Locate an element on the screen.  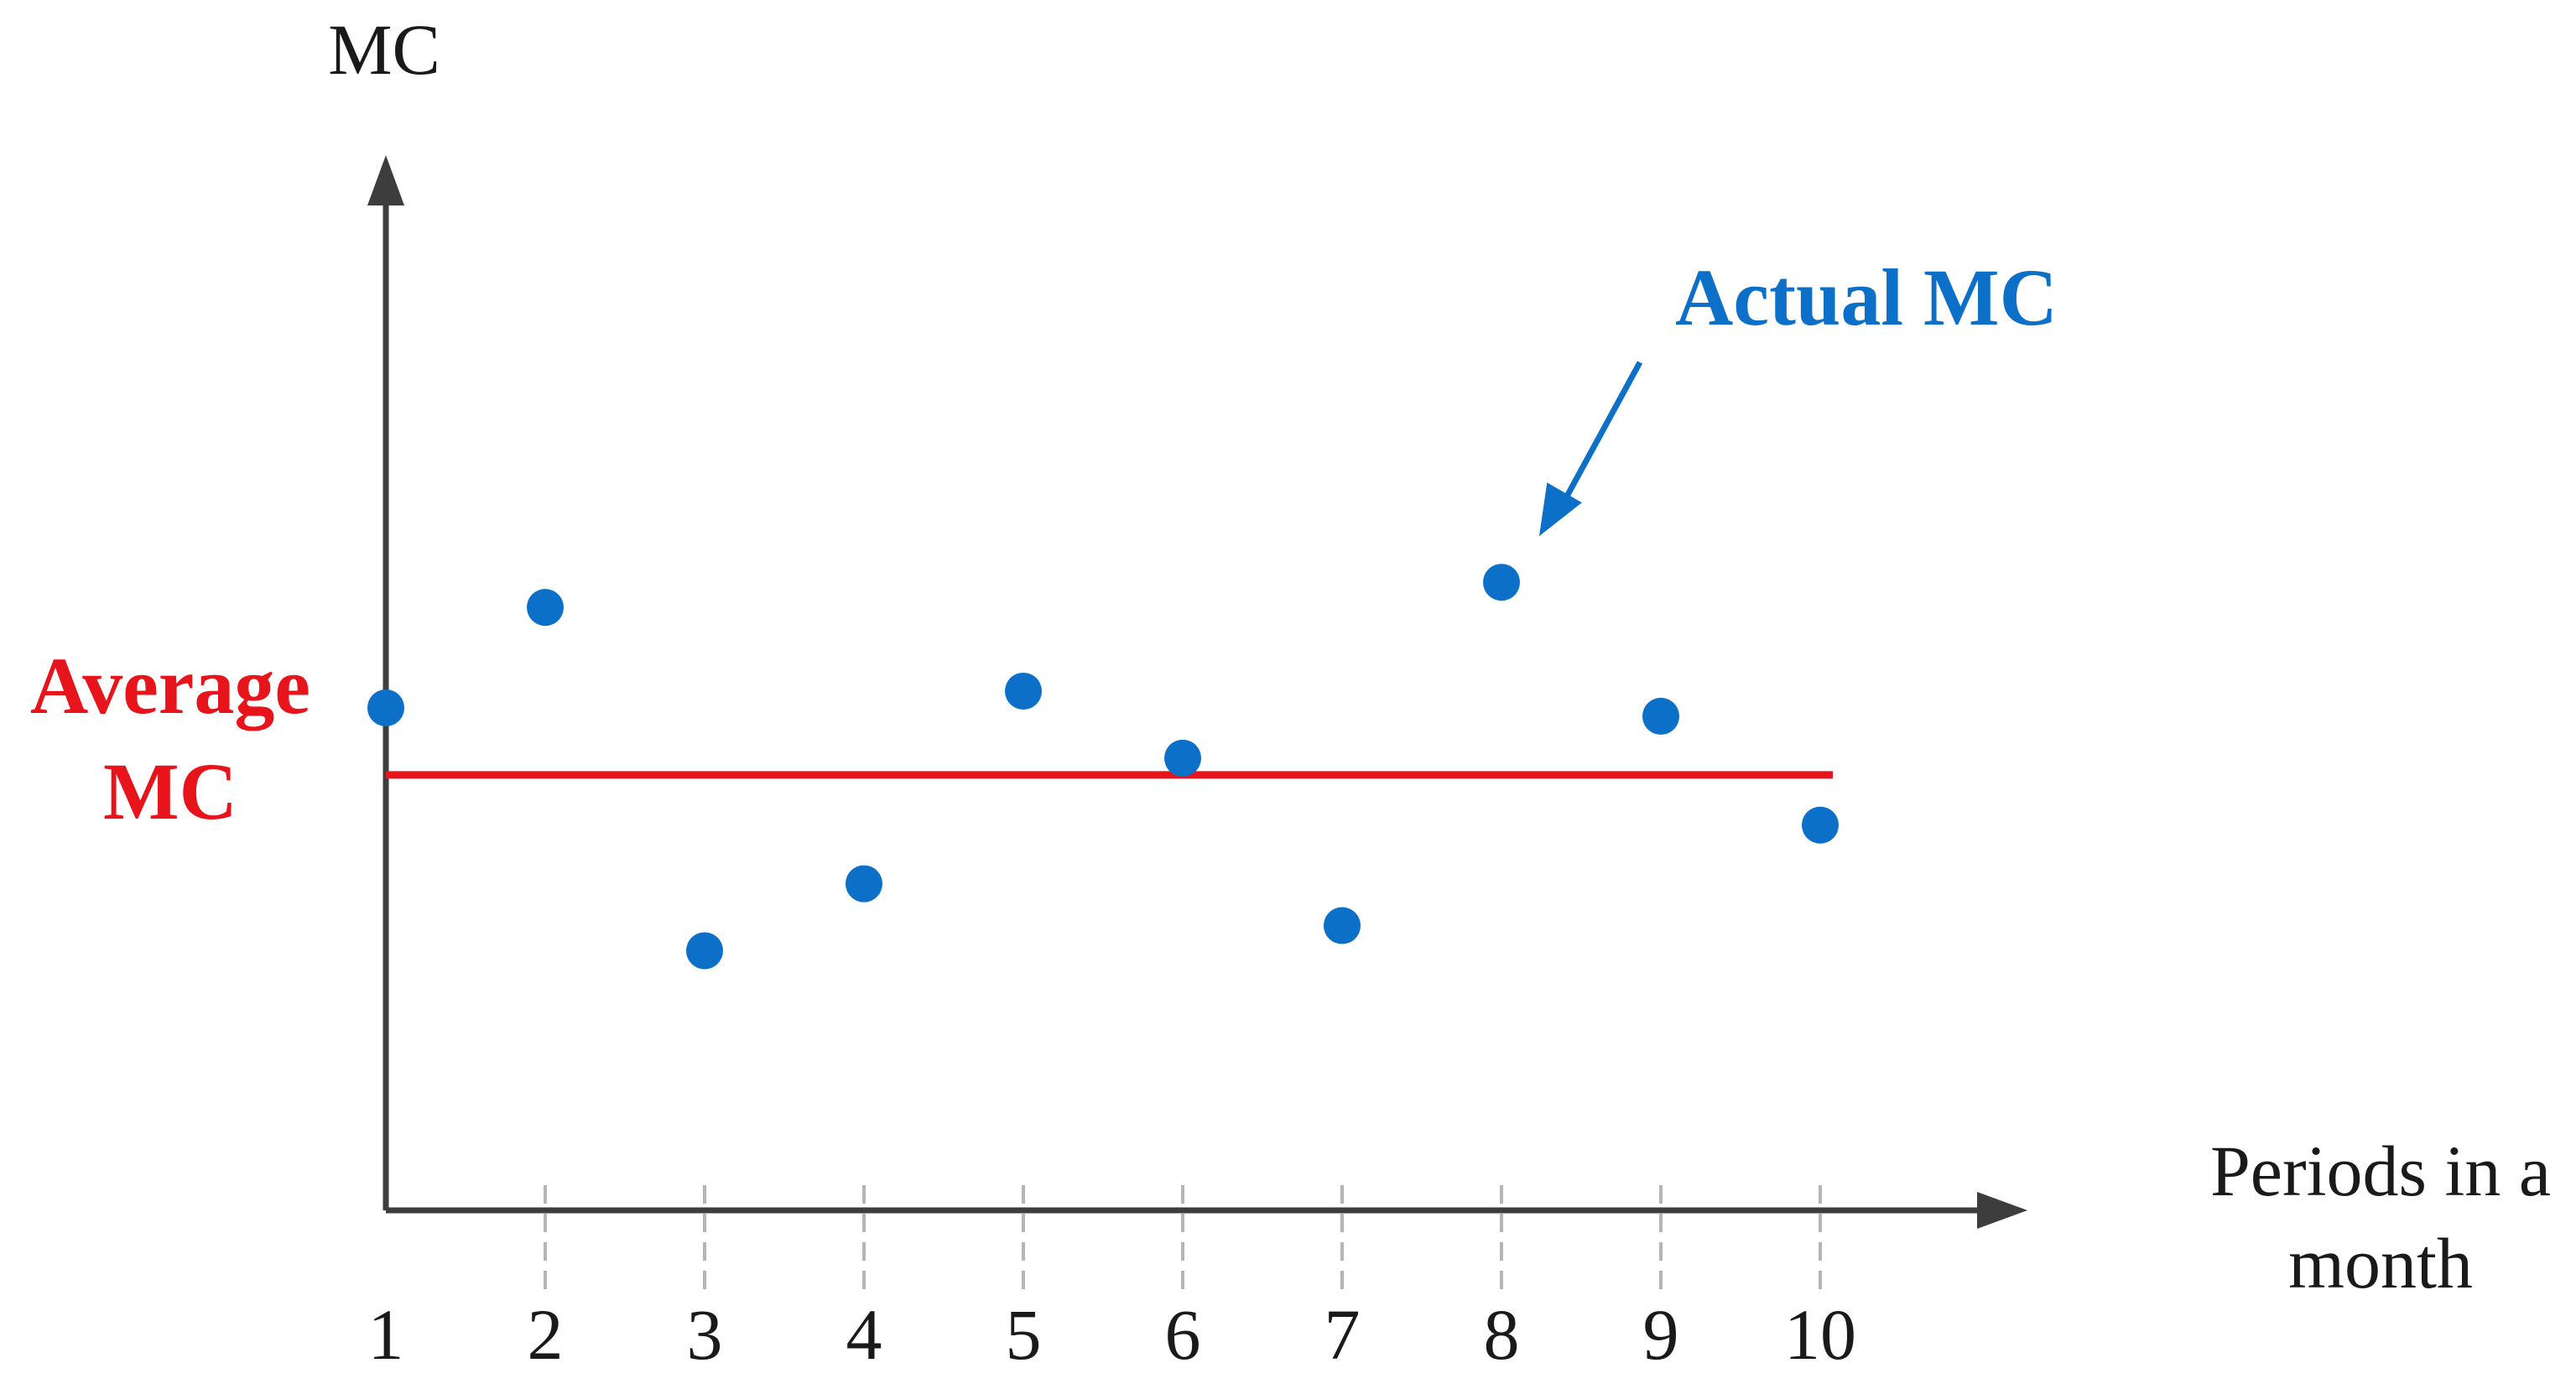
y-axis-label: MC is located at coordinates (384, 49).